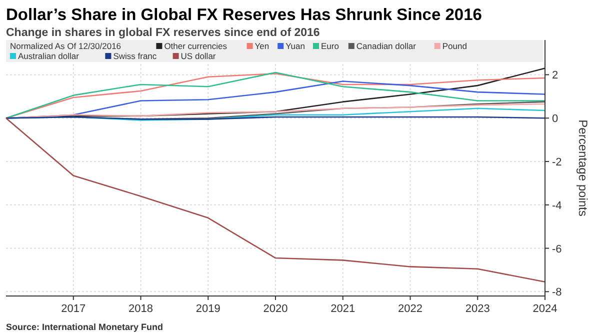  Describe the element at coordinates (135, 56) in the screenshot. I see `legend-label: Swiss franc` at that location.